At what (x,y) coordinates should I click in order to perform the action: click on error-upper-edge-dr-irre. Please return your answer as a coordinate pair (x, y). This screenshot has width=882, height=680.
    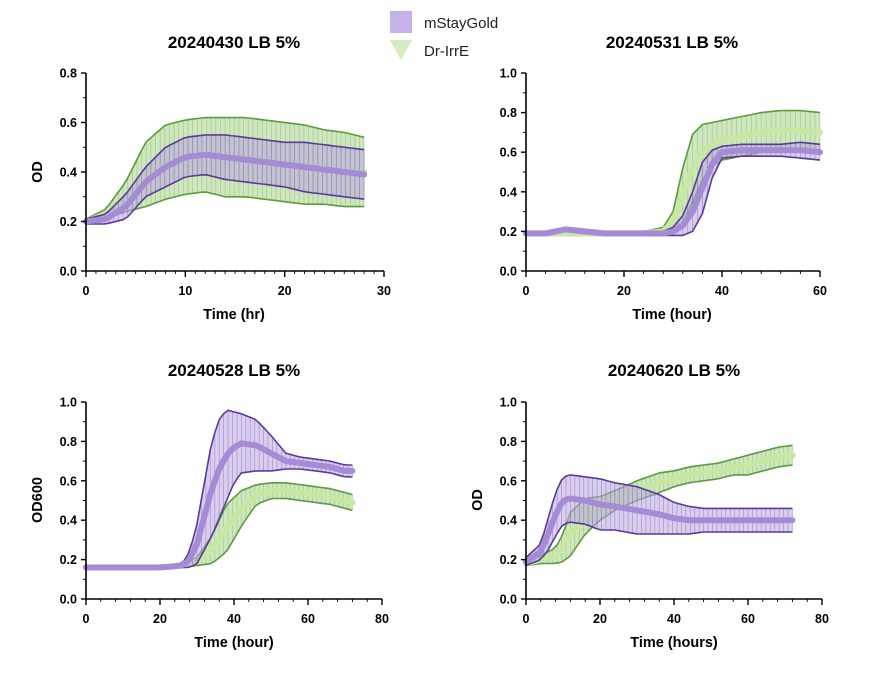
    Looking at the image, I should click on (225, 168).